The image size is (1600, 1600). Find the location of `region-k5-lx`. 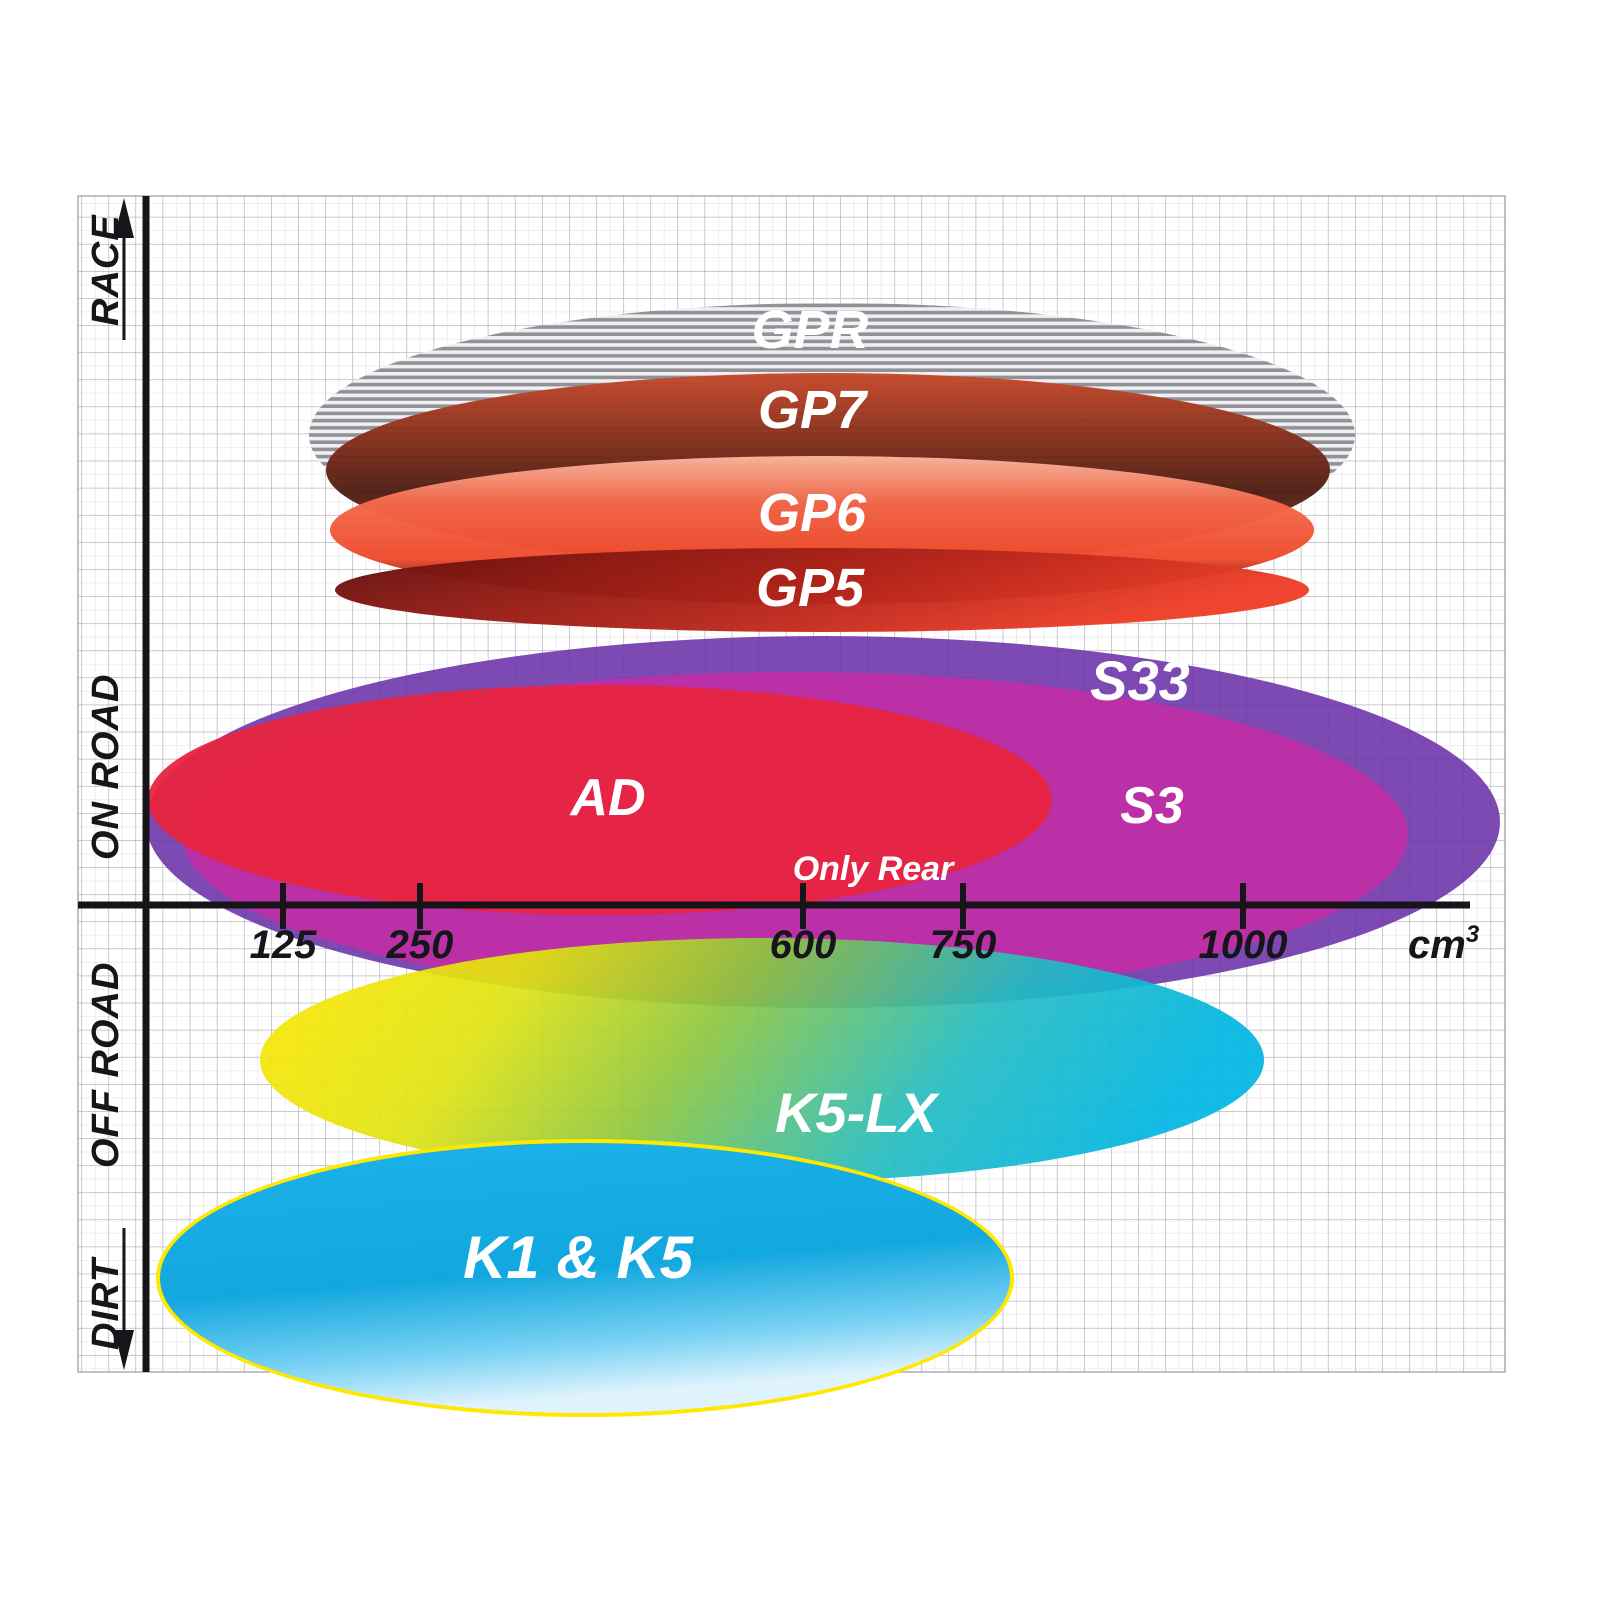

region-k5-lx is located at coordinates (762, 1060).